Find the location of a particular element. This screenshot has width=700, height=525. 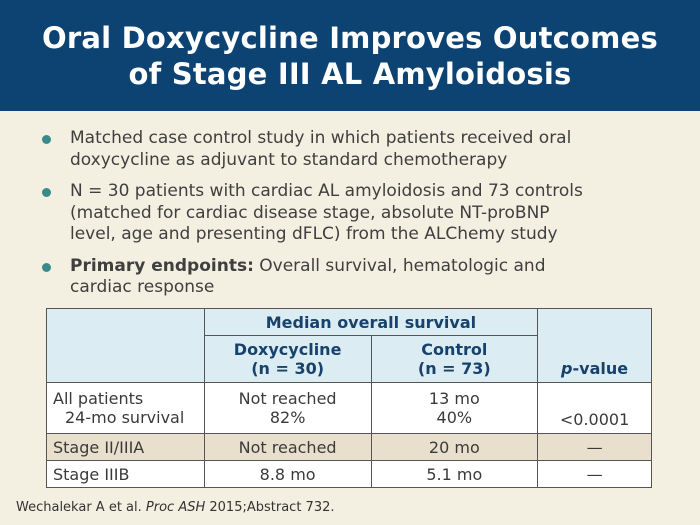

cell-p-value: <0.0001 is located at coordinates (594, 408).